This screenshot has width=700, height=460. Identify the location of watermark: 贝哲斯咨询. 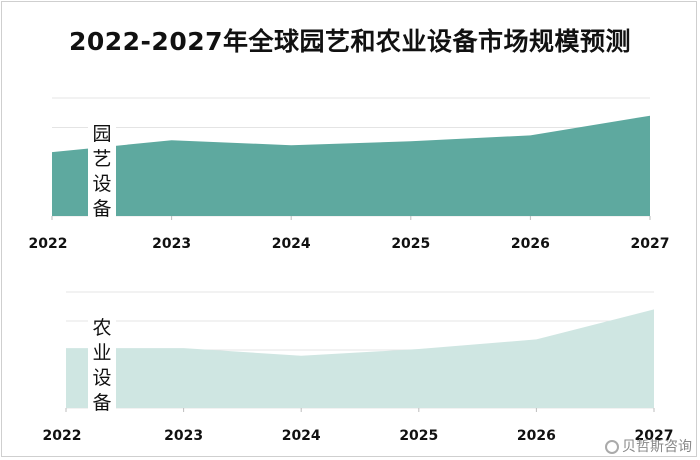
(648, 446).